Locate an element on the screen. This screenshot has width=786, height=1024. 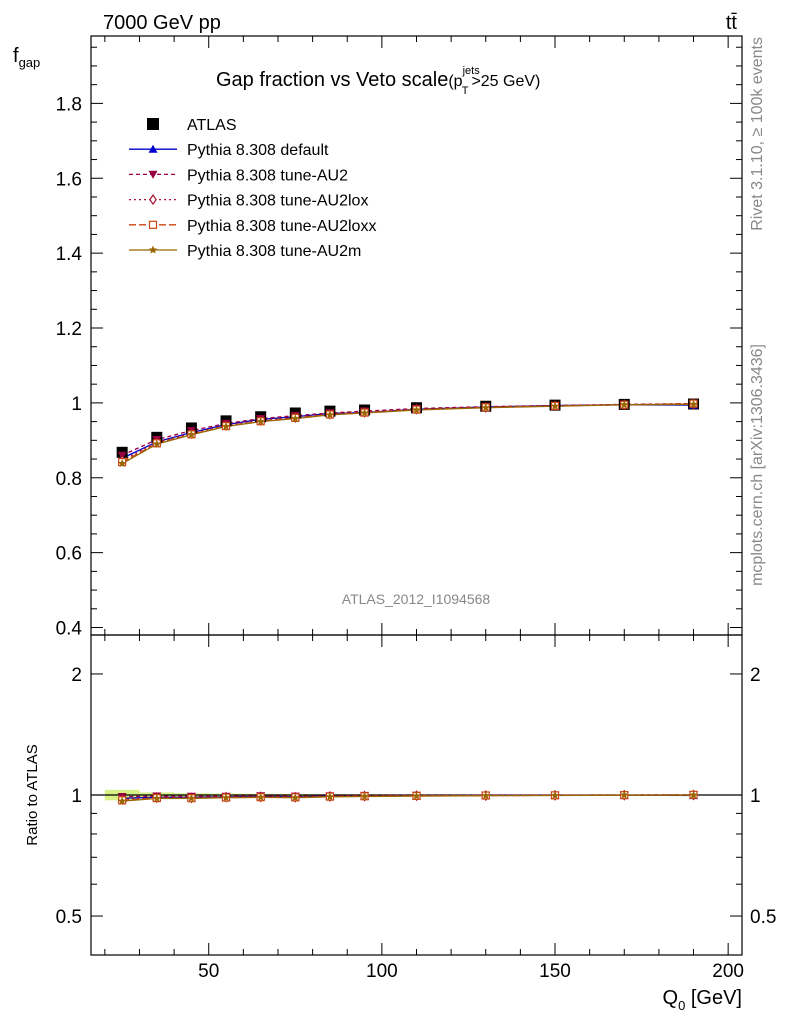
x-tick-label: 200 is located at coordinates (728, 971).